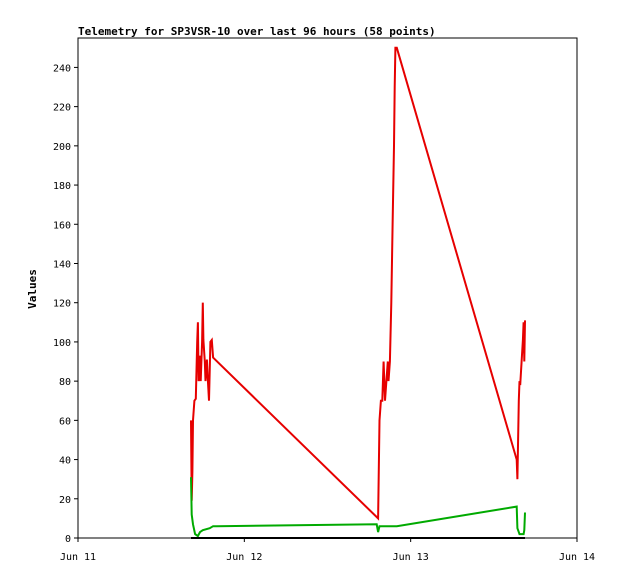 Image resolution: width=618 pixels, height=579 pixels. I want to click on y-axis-label: Values, so click(32, 289).